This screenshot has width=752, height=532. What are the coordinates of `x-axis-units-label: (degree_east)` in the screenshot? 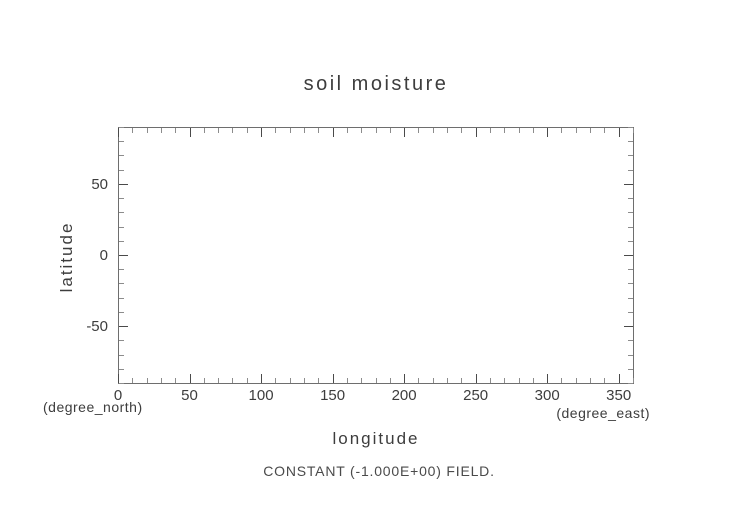 It's located at (603, 413).